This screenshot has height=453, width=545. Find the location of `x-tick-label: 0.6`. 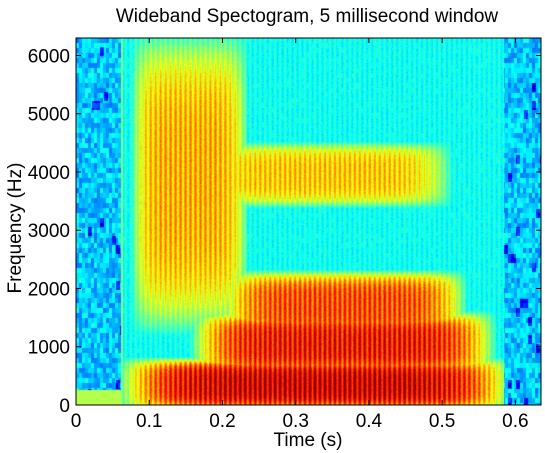

x-tick-label: 0.6 is located at coordinates (515, 421).